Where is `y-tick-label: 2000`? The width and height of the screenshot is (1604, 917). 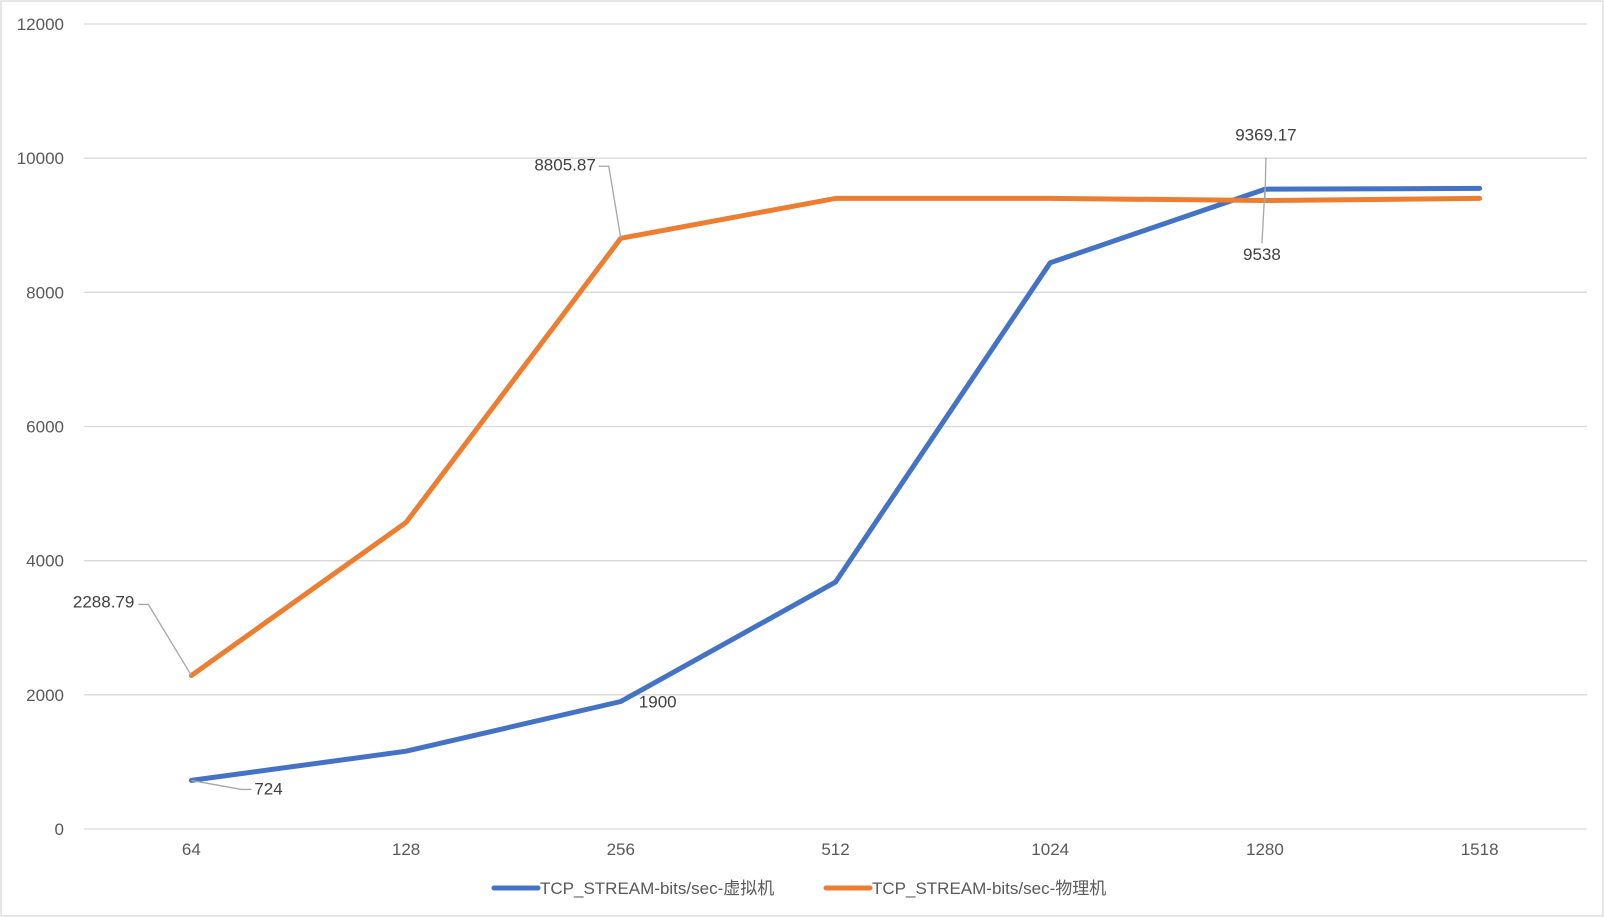
y-tick-label: 2000 is located at coordinates (45, 695).